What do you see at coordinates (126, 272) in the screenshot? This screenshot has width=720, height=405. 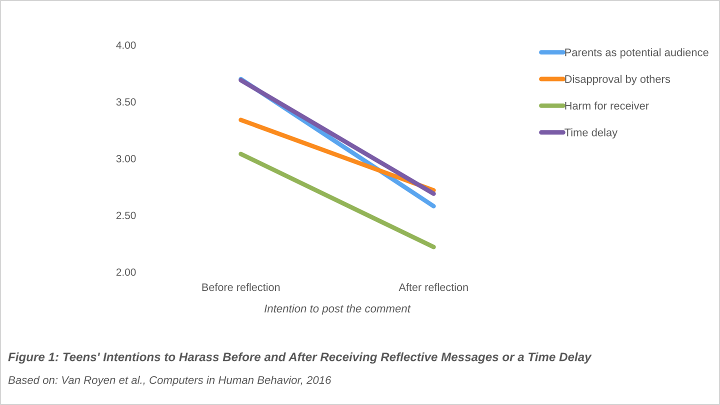 I see `y-tick-label: 2.00` at bounding box center [126, 272].